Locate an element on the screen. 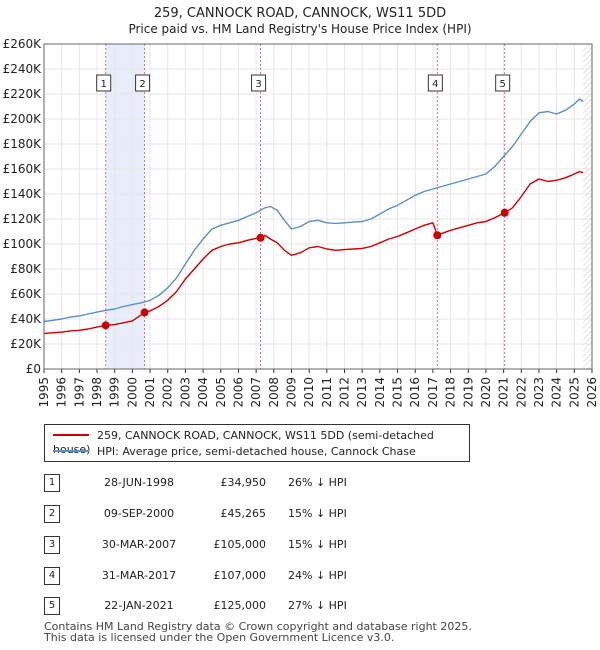 Image resolution: width=600 pixels, height=650 pixels. y-tick-label: £220K is located at coordinates (23, 94).